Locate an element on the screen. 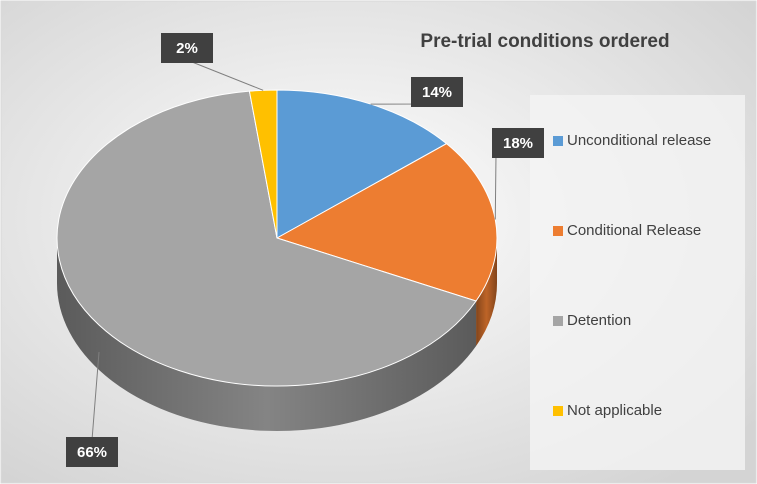 The height and width of the screenshot is (484, 757). data-label: 18% is located at coordinates (518, 143).